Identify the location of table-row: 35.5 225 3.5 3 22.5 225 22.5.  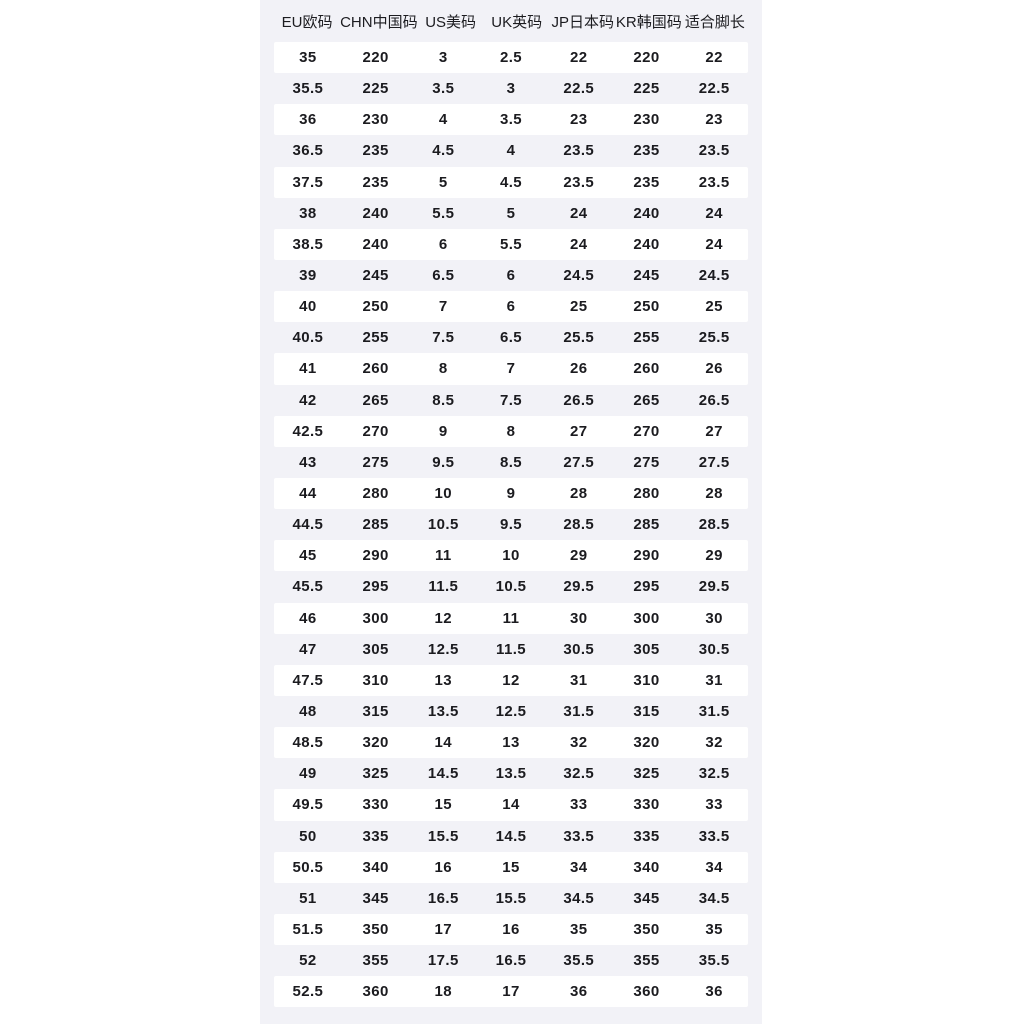
(511, 88).